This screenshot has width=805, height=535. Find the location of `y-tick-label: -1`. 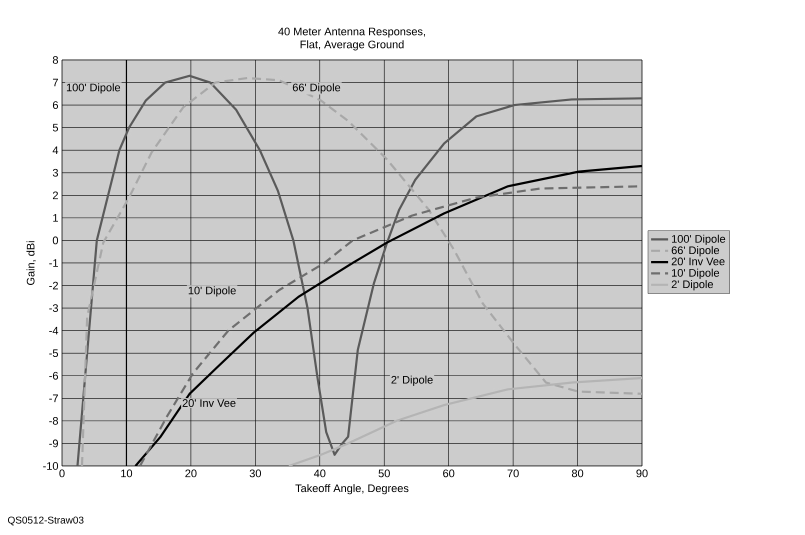

y-tick-label: -1 is located at coordinates (53, 263).